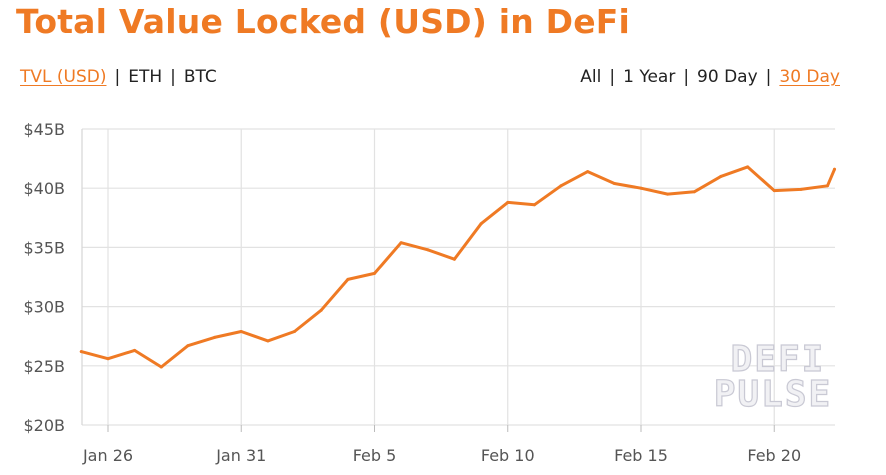 This screenshot has width=886, height=475. Describe the element at coordinates (774, 455) in the screenshot. I see `x-tick-label: Feb 20` at that location.